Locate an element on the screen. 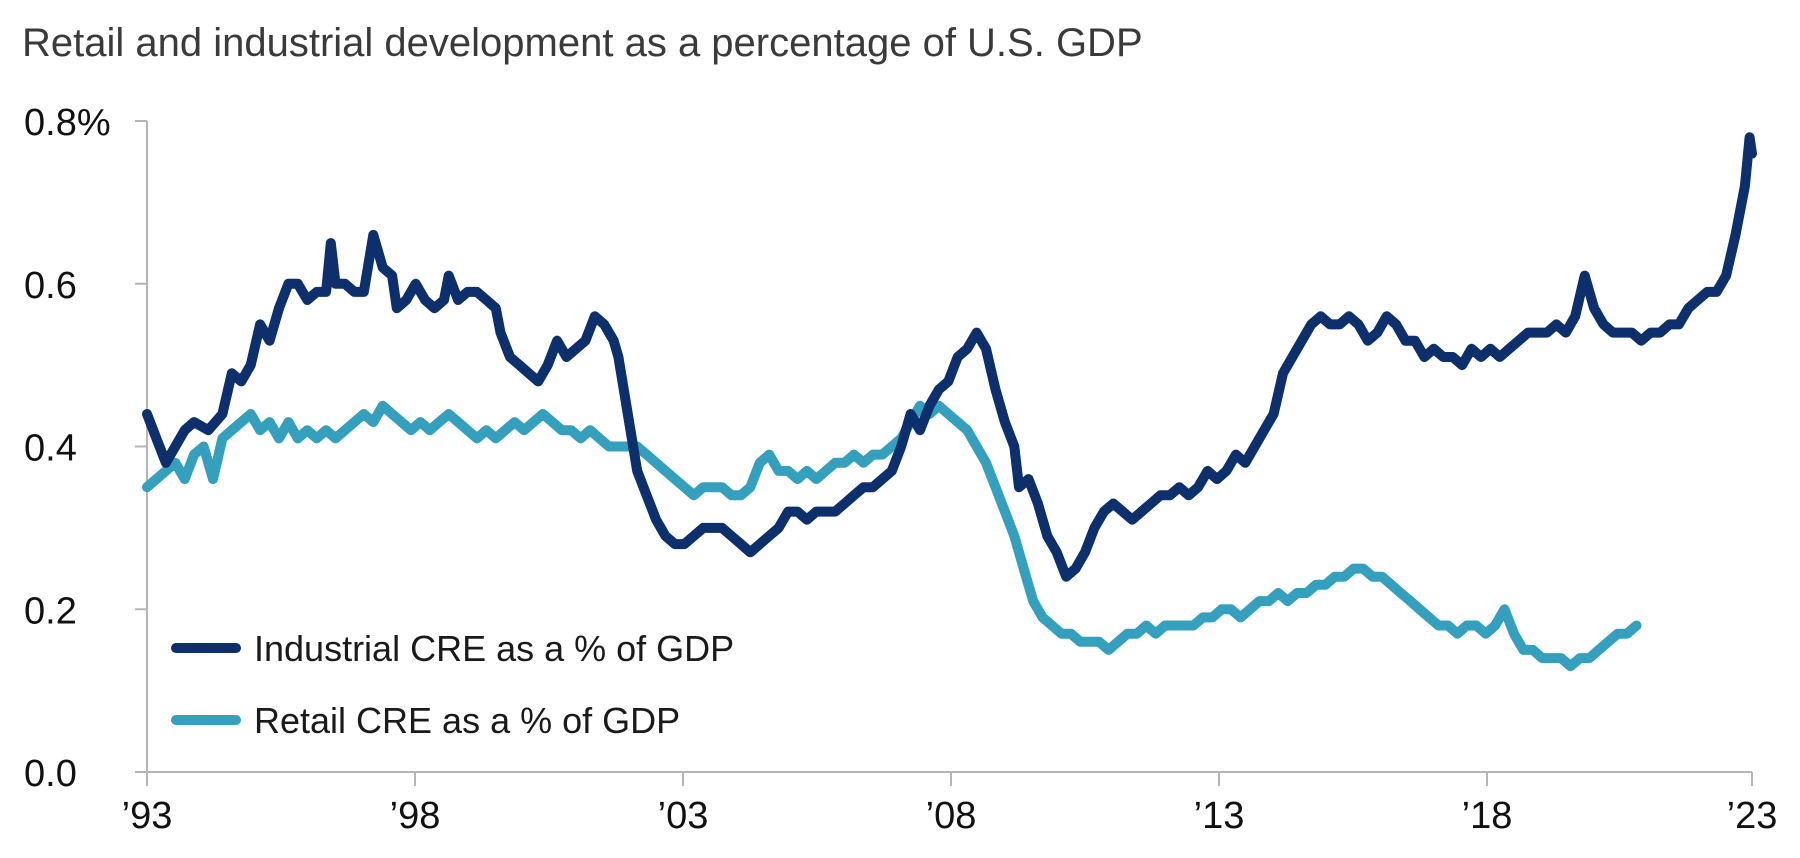 The width and height of the screenshot is (1800, 858). x-tick-label: ’13 is located at coordinates (1219, 816).